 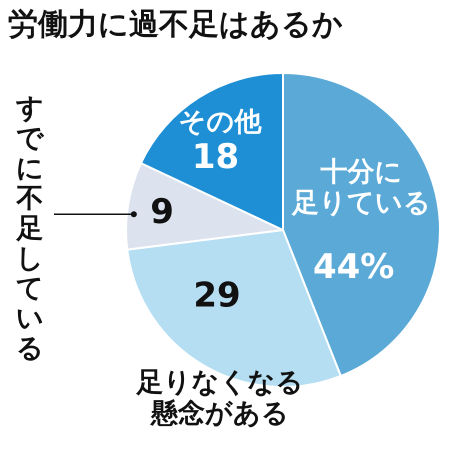 I want to click on data-label: 44%, so click(x=353, y=267).